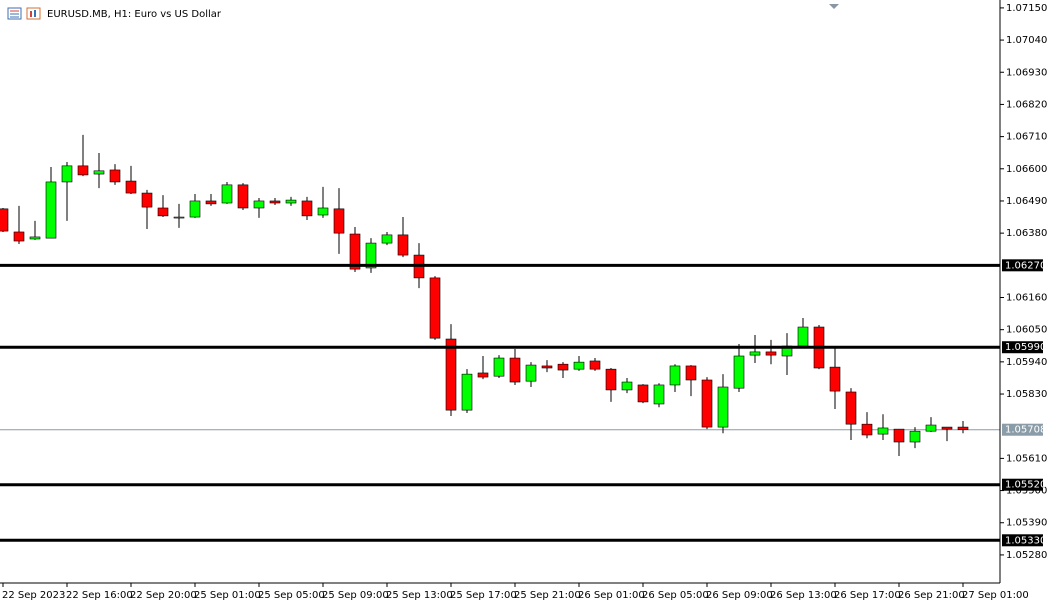 The width and height of the screenshot is (1056, 605). I want to click on y-tick-label: 1.06820, so click(1026, 104).